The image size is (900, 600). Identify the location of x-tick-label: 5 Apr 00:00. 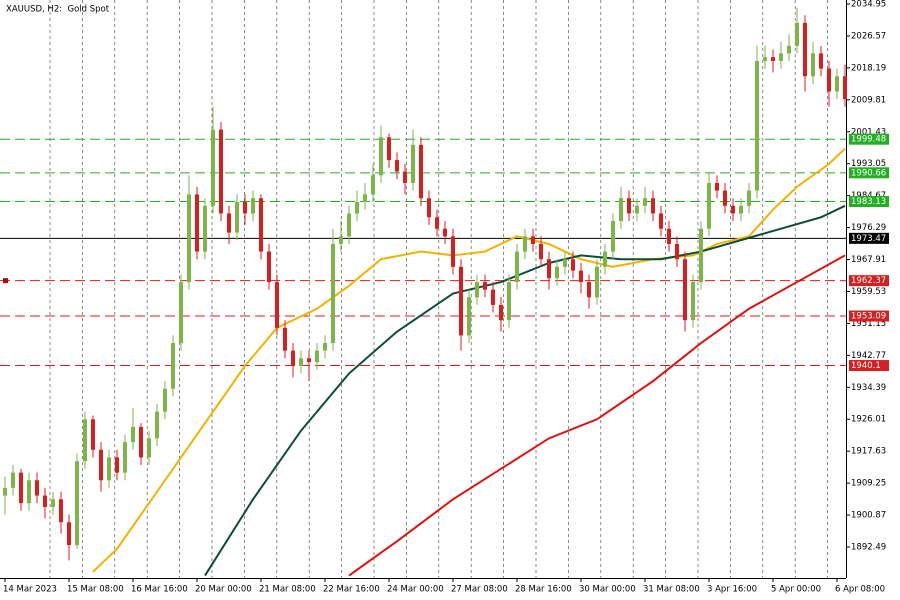
(796, 590).